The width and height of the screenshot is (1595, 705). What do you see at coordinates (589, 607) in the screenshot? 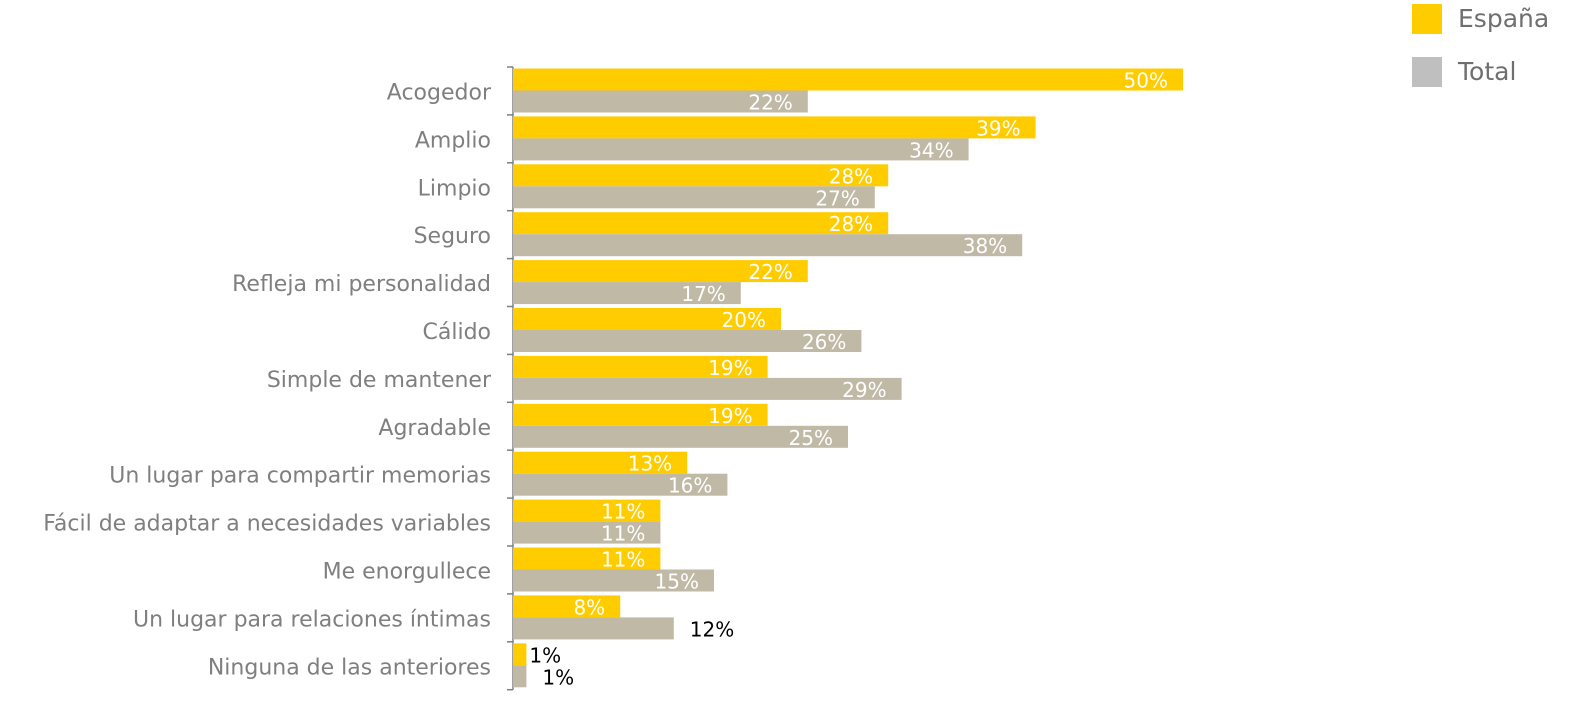
I see `data-label-espana: 8%` at bounding box center [589, 607].